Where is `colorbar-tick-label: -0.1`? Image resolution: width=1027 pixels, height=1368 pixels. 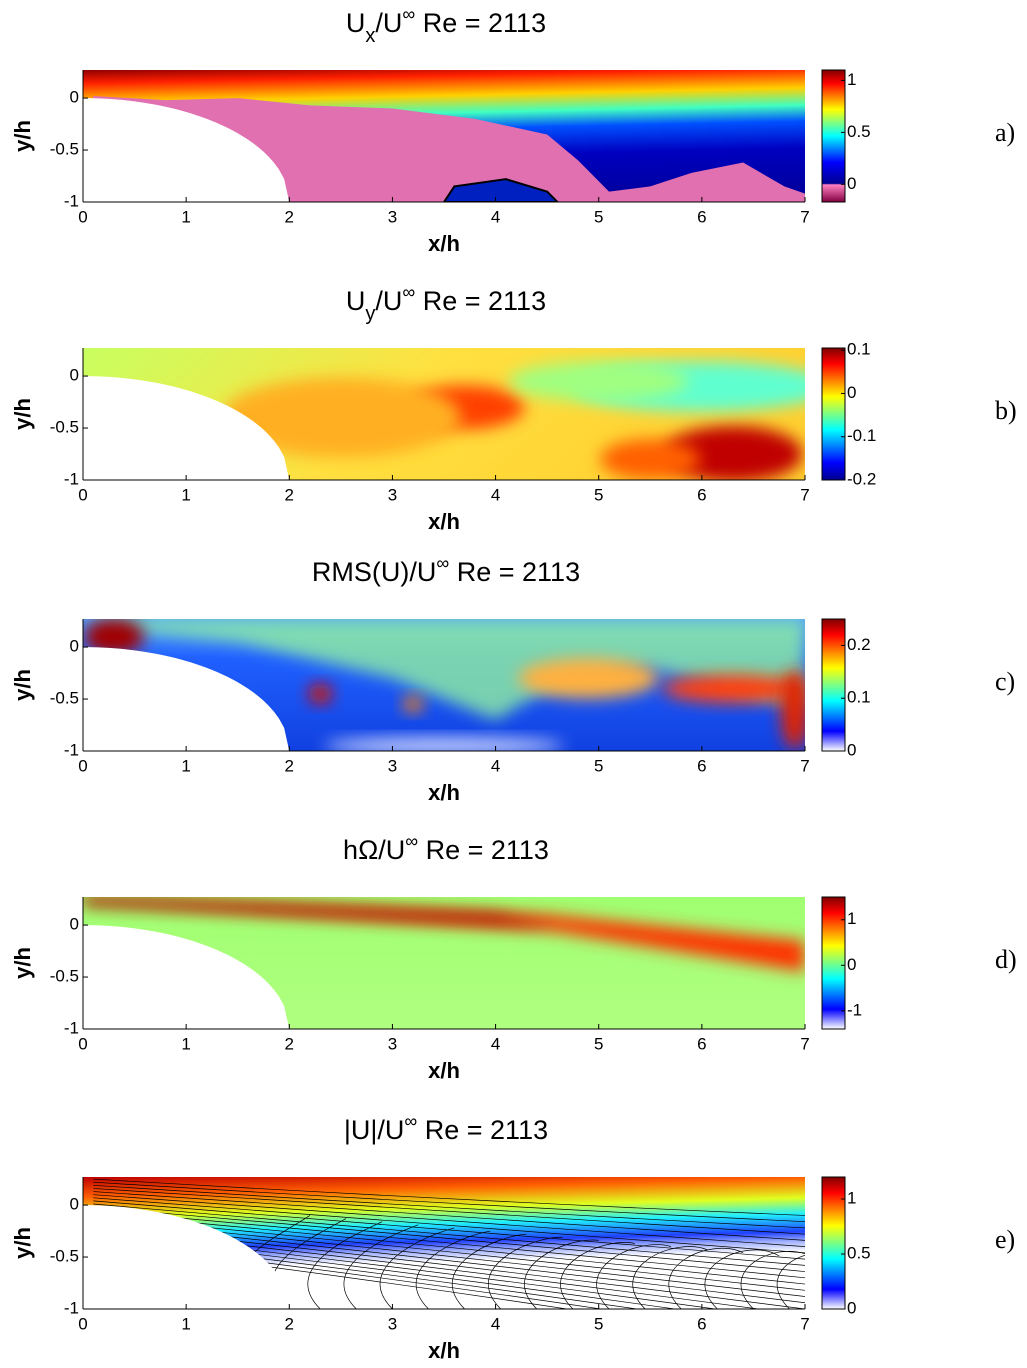
colorbar-tick-label: -0.1 is located at coordinates (861, 435).